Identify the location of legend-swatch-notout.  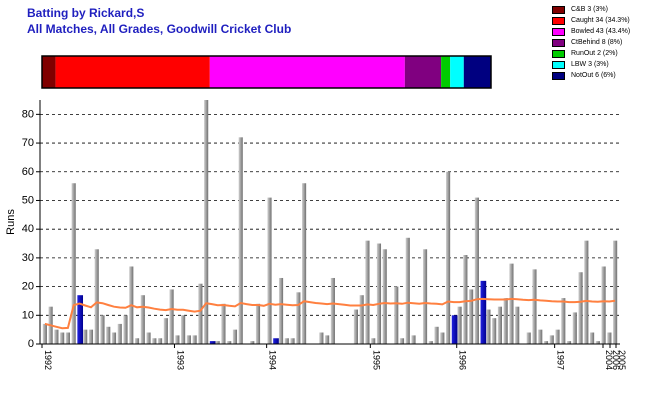
(558, 76).